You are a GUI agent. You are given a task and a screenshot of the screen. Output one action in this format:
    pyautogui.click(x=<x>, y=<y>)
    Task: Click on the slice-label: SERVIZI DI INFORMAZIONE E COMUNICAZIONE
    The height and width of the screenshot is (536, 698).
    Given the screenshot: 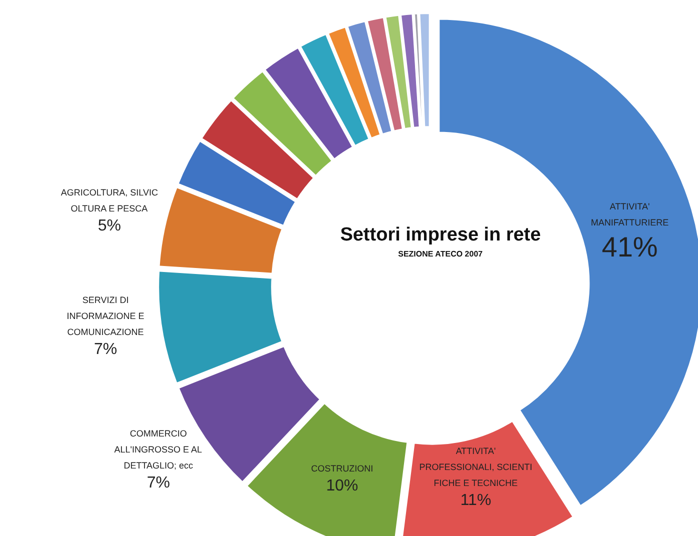 What is the action you would take?
    pyautogui.click(x=105, y=315)
    